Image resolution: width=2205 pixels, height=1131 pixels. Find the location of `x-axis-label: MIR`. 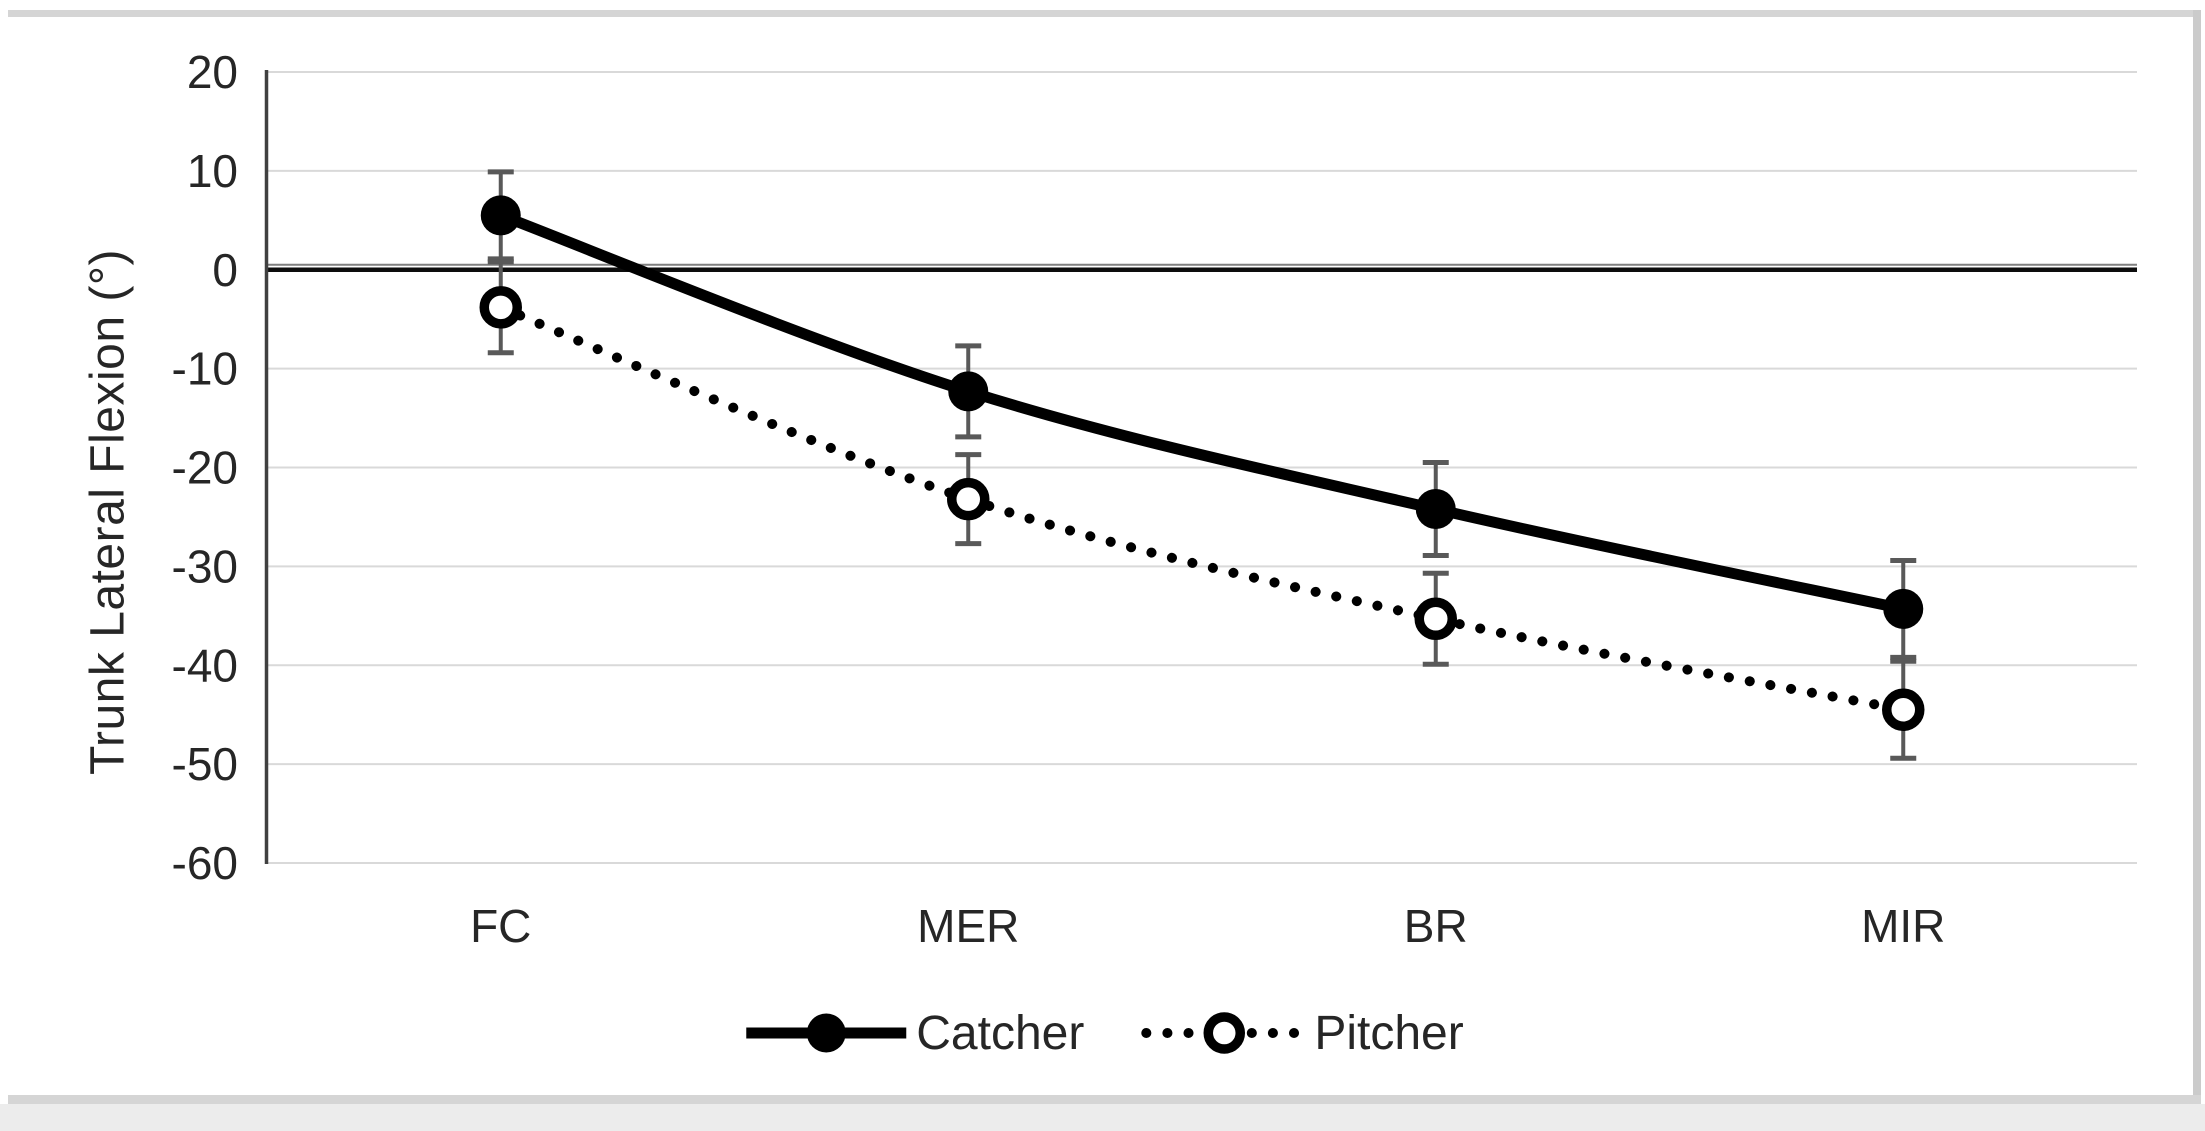

x-axis-label: MIR is located at coordinates (1903, 926).